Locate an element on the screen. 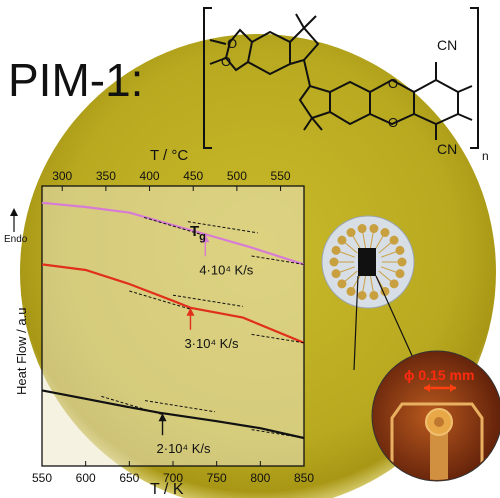  nitrile-bottom-label: CN is located at coordinates (447, 149).